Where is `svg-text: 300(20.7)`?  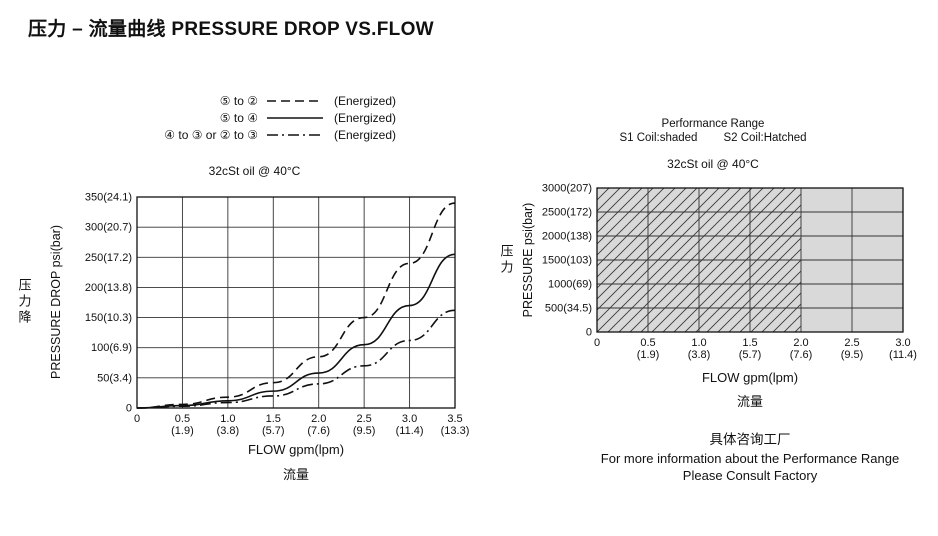 svg-text: 300(20.7) is located at coordinates (108, 228).